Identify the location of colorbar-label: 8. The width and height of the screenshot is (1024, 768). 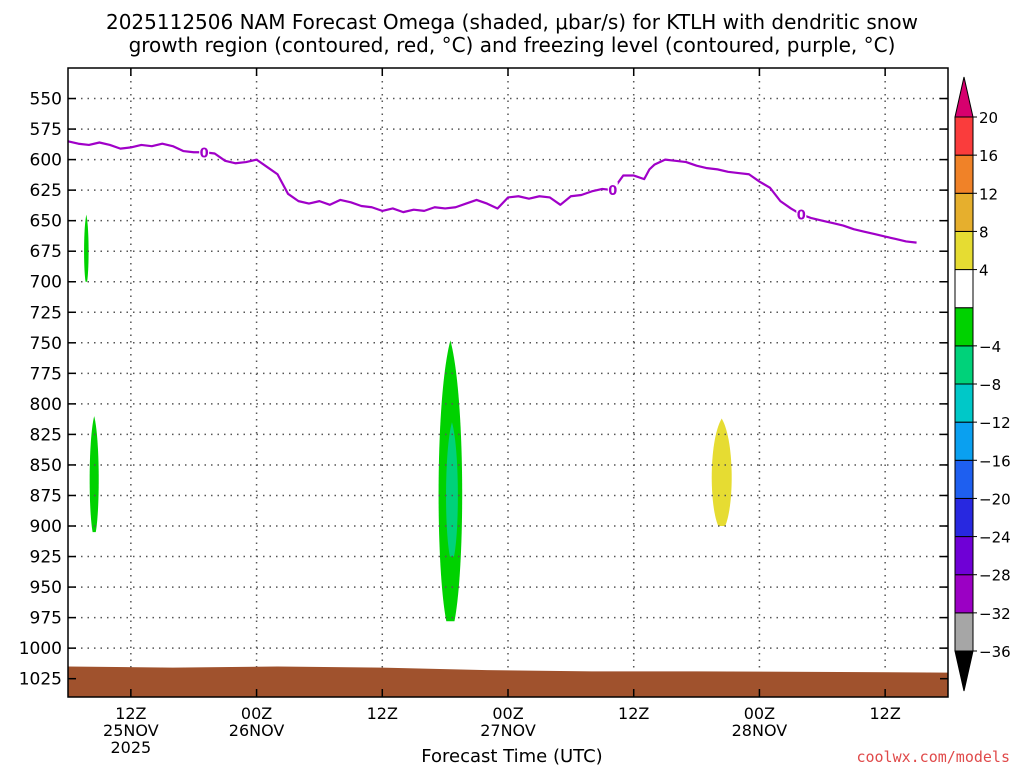
(984, 232).